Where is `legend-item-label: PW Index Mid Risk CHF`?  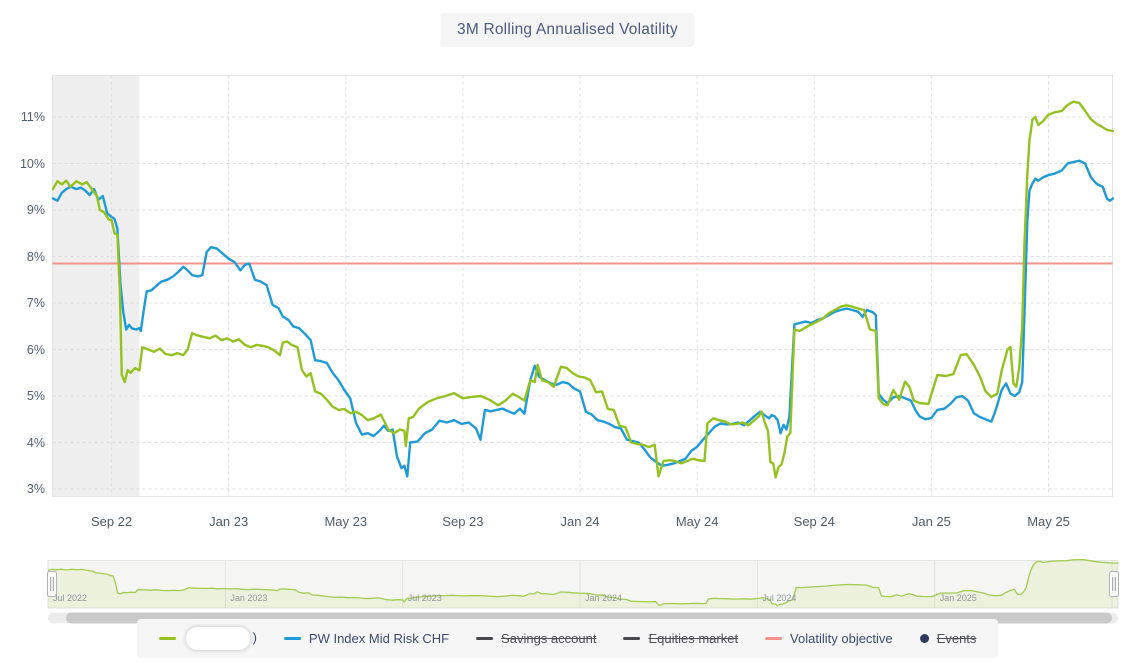 legend-item-label: PW Index Mid Risk CHF is located at coordinates (379, 638).